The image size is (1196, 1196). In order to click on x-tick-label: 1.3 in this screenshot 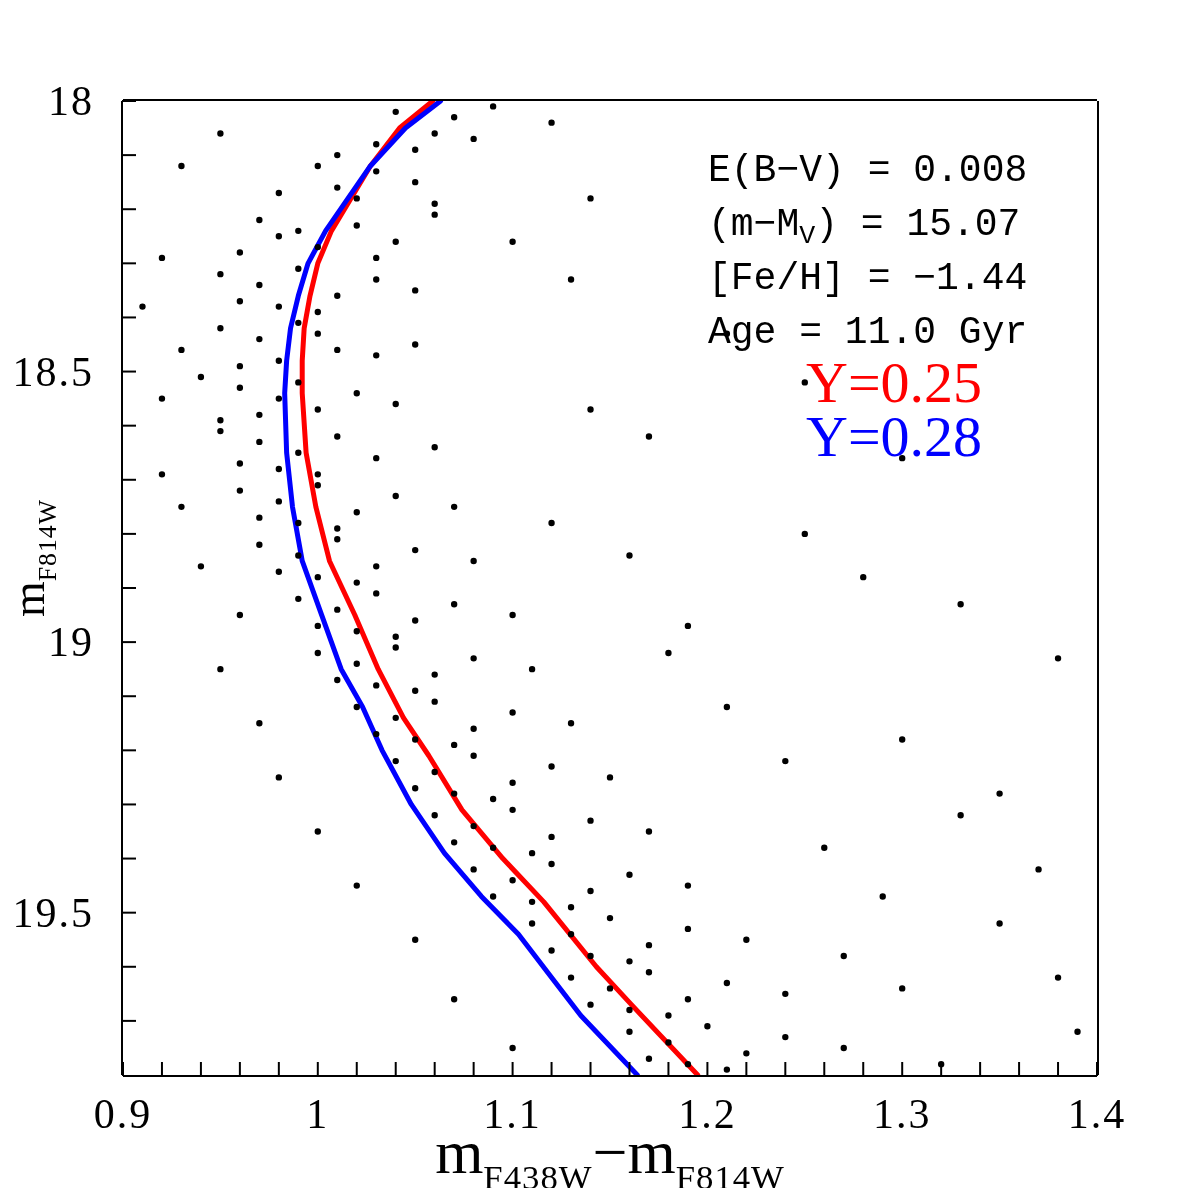, I will do `click(902, 1114)`.